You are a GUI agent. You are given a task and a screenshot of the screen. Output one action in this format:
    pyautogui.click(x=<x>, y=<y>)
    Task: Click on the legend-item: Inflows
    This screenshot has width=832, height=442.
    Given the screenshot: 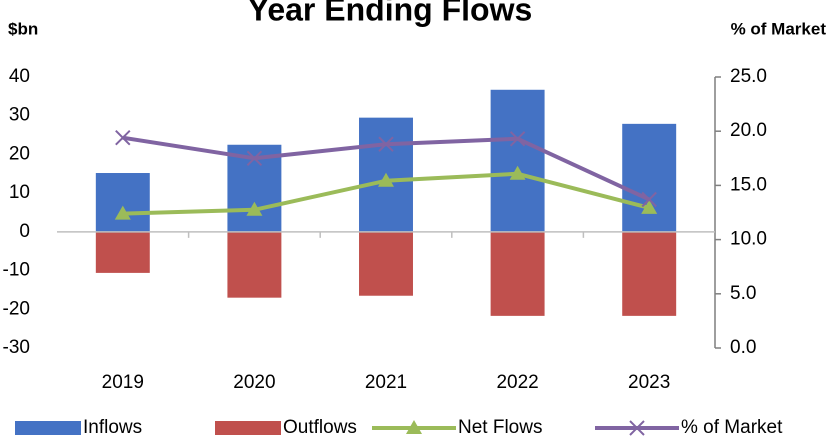 What is the action you would take?
    pyautogui.click(x=78, y=427)
    